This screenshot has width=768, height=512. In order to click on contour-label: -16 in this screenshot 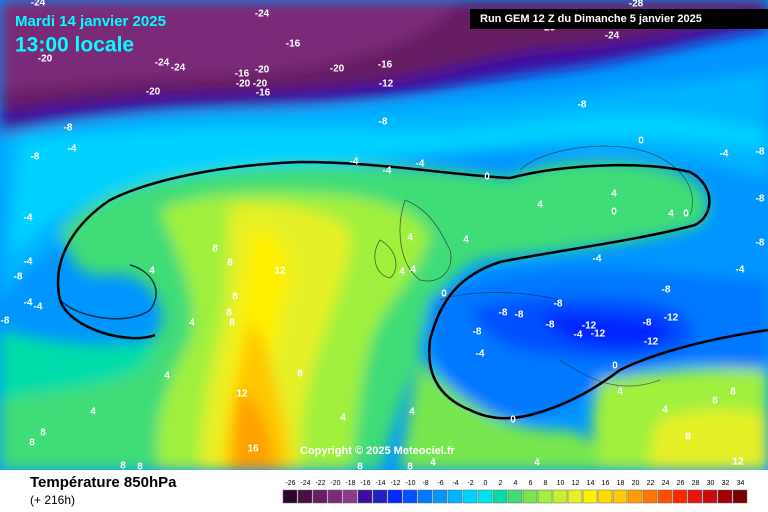, I will do `click(242, 74)`.